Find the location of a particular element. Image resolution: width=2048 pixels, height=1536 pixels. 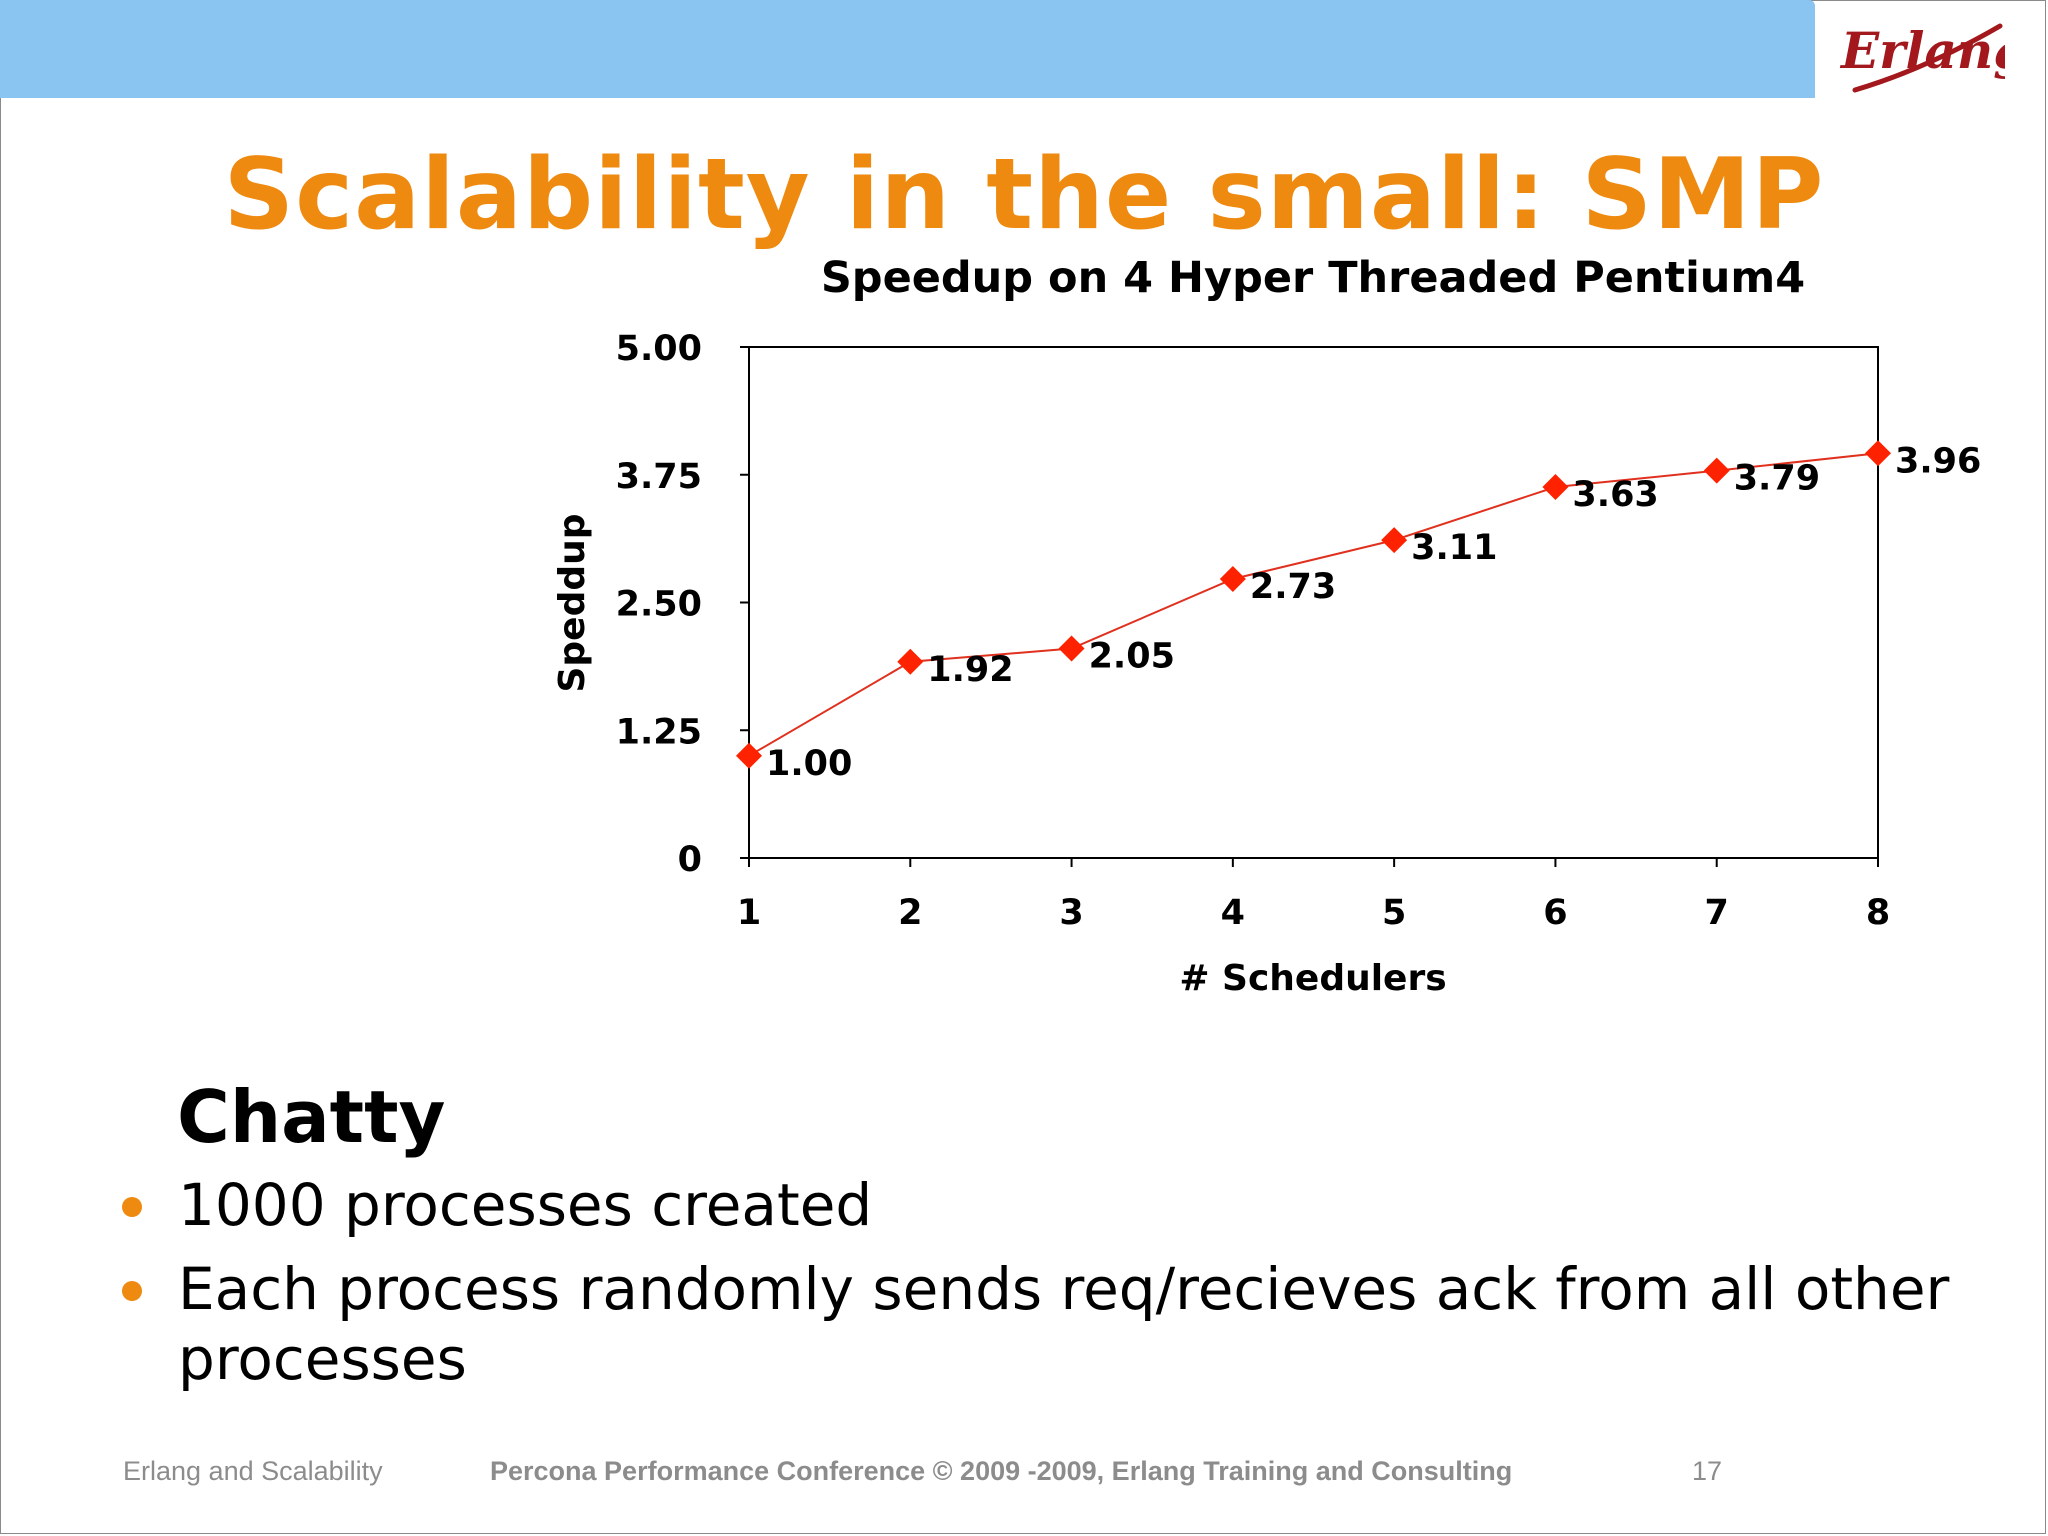

y-tick-label: 1.25 is located at coordinates (659, 732).